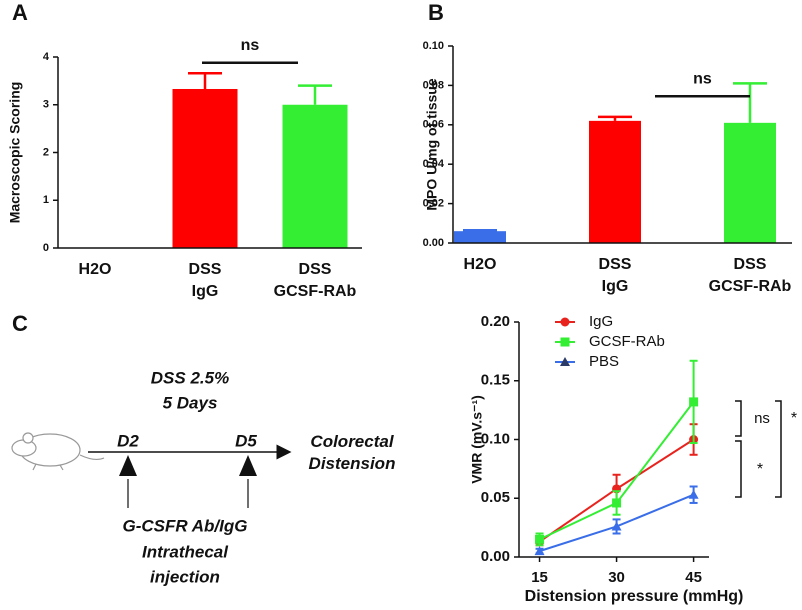 This screenshot has height=610, width=802. I want to click on legend-label: PBS, so click(604, 361).